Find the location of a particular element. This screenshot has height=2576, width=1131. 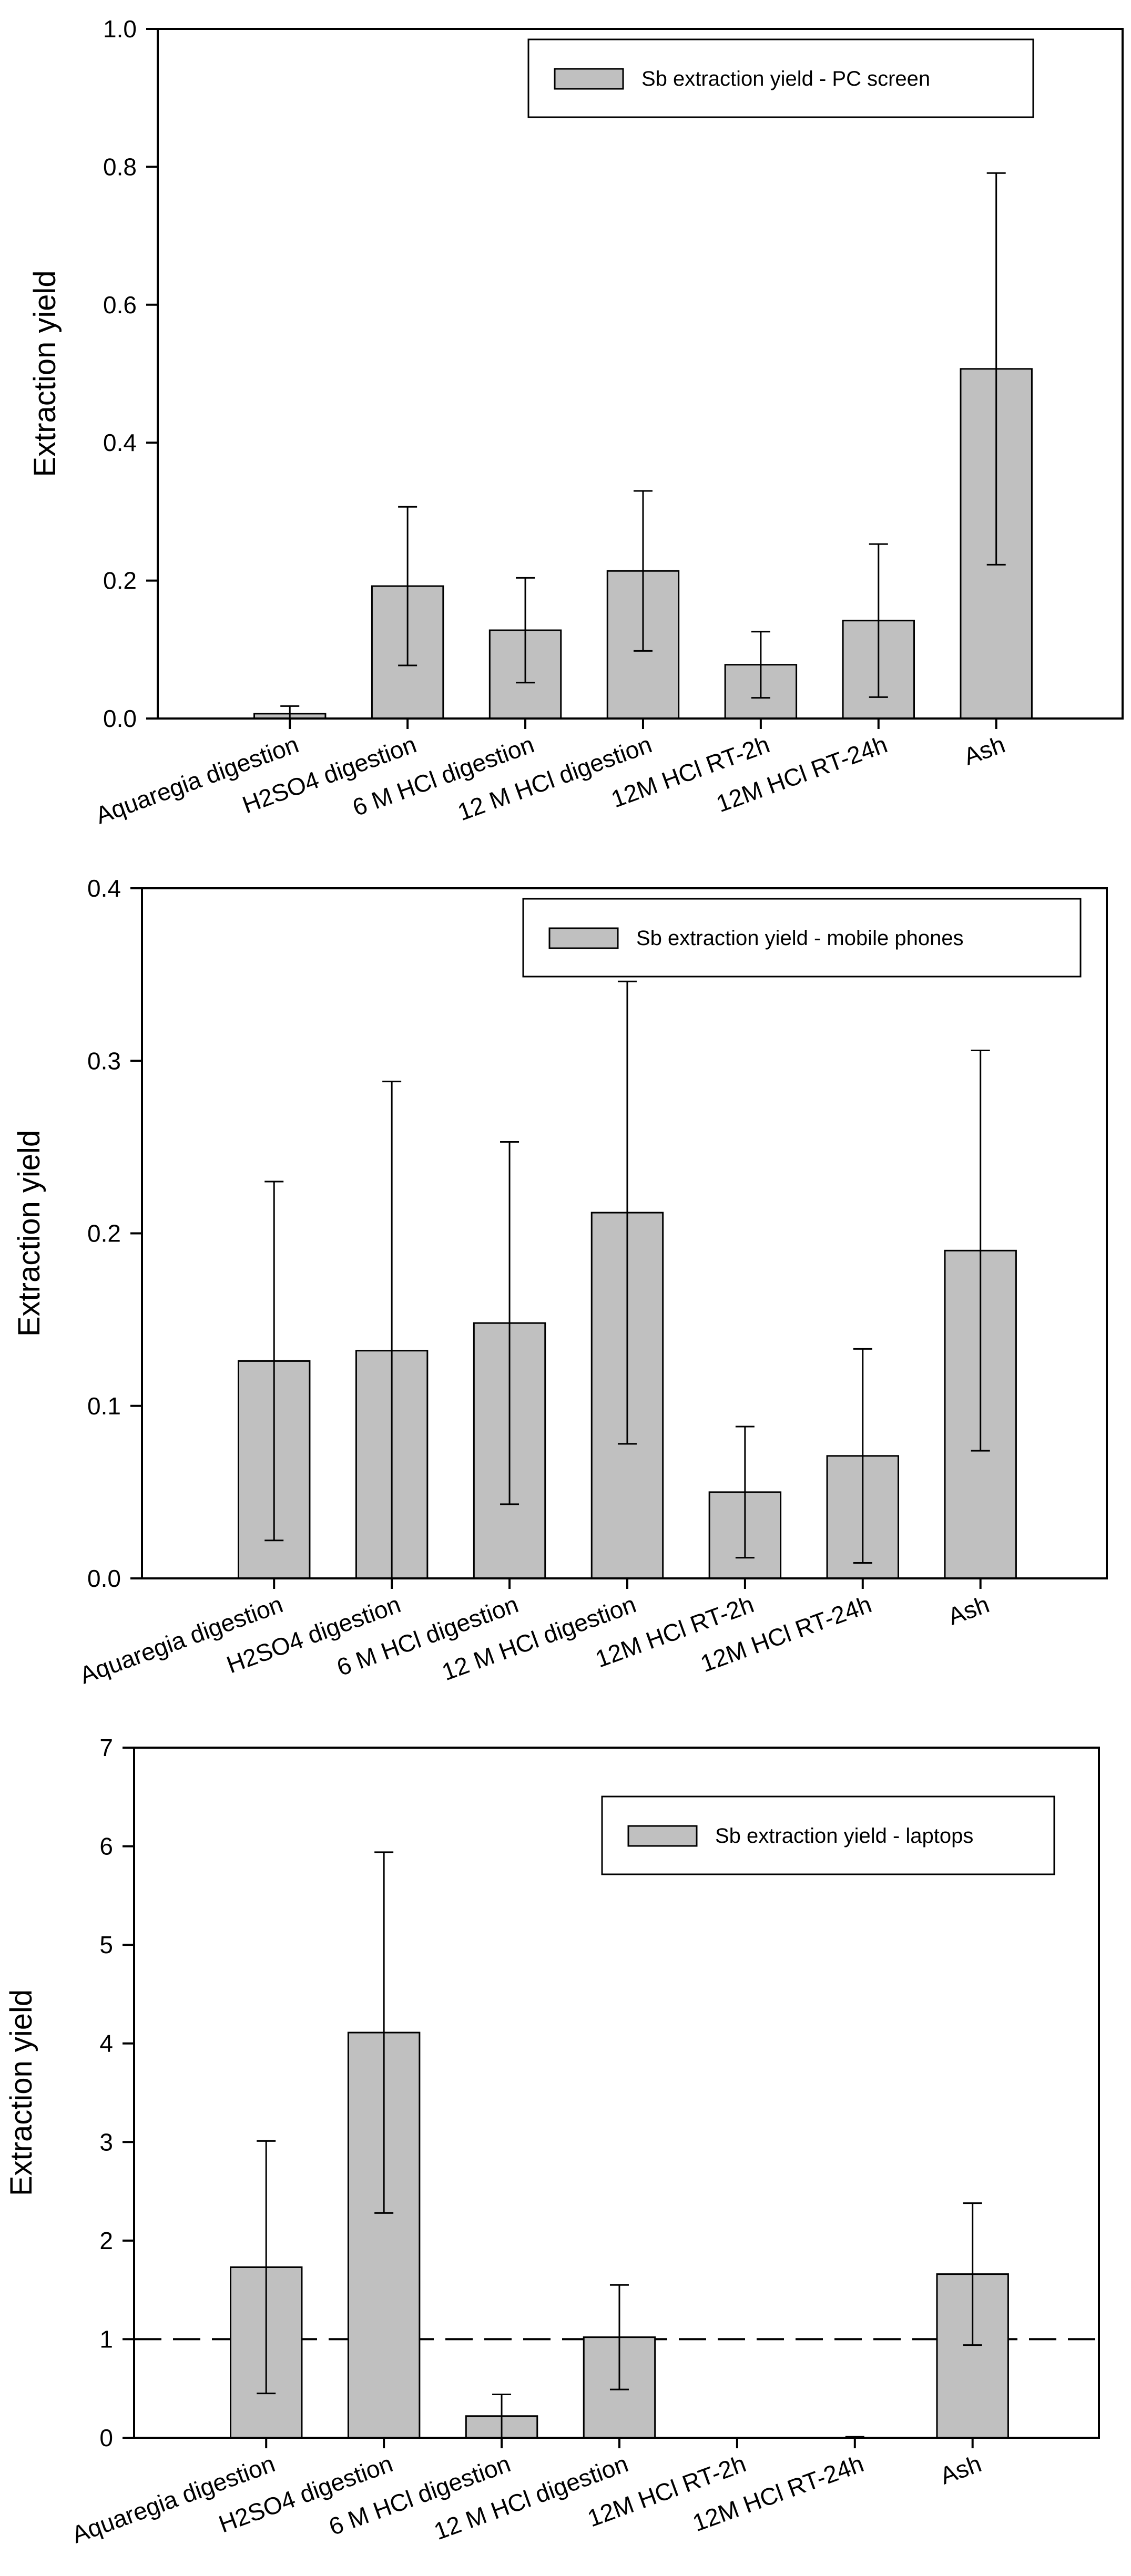

y-tick-label-2: 0.4 is located at coordinates (120, 442).